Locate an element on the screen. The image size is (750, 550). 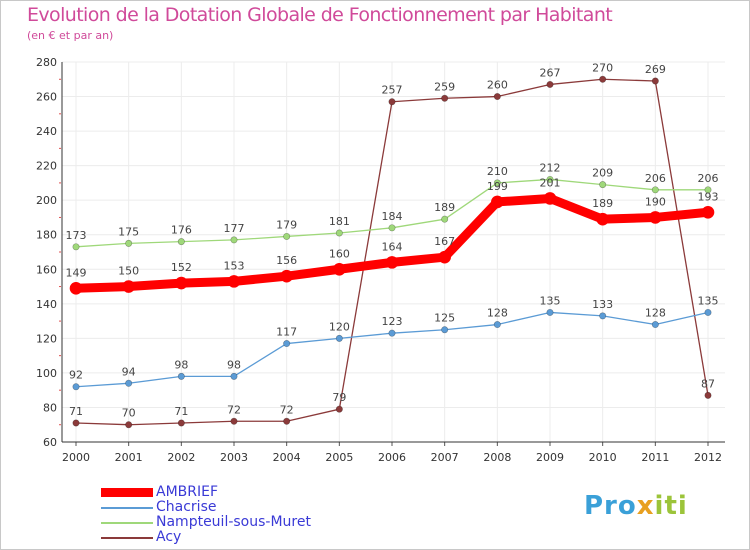
data-label-nampteuil-sous-muret: 189 is located at coordinates (444, 207).